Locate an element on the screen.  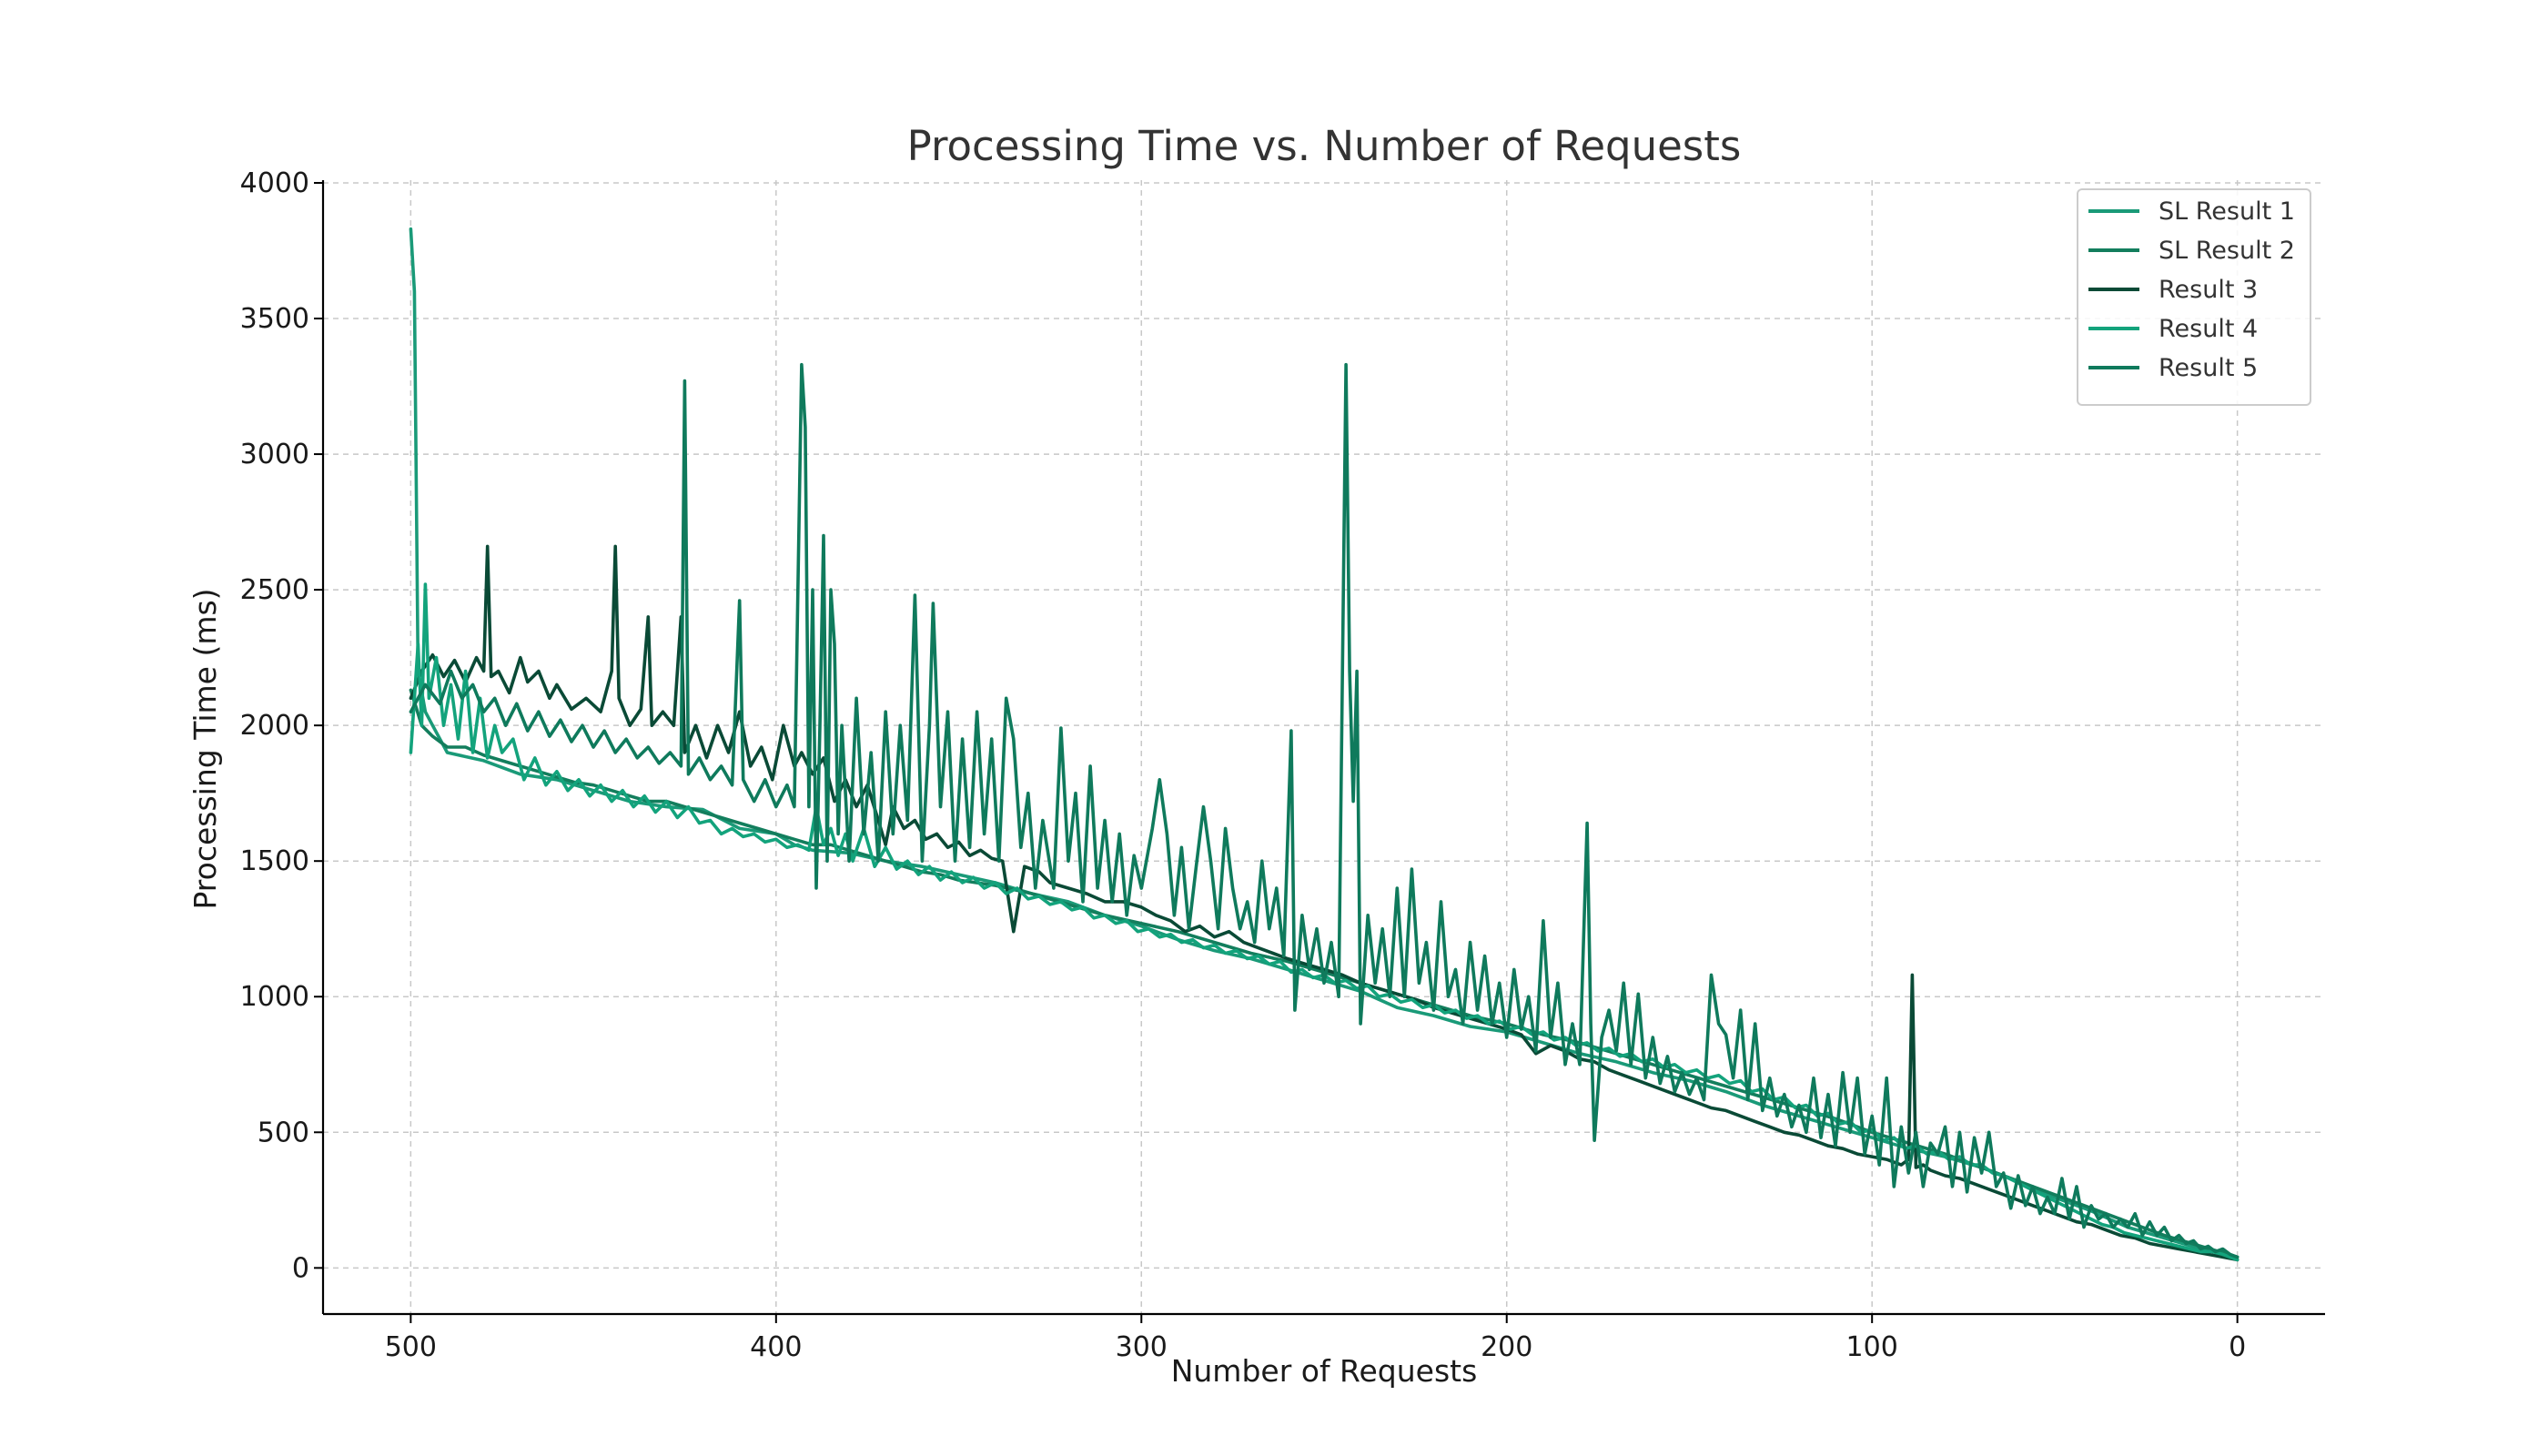
legend-label: Result 5 is located at coordinates (2209, 368).